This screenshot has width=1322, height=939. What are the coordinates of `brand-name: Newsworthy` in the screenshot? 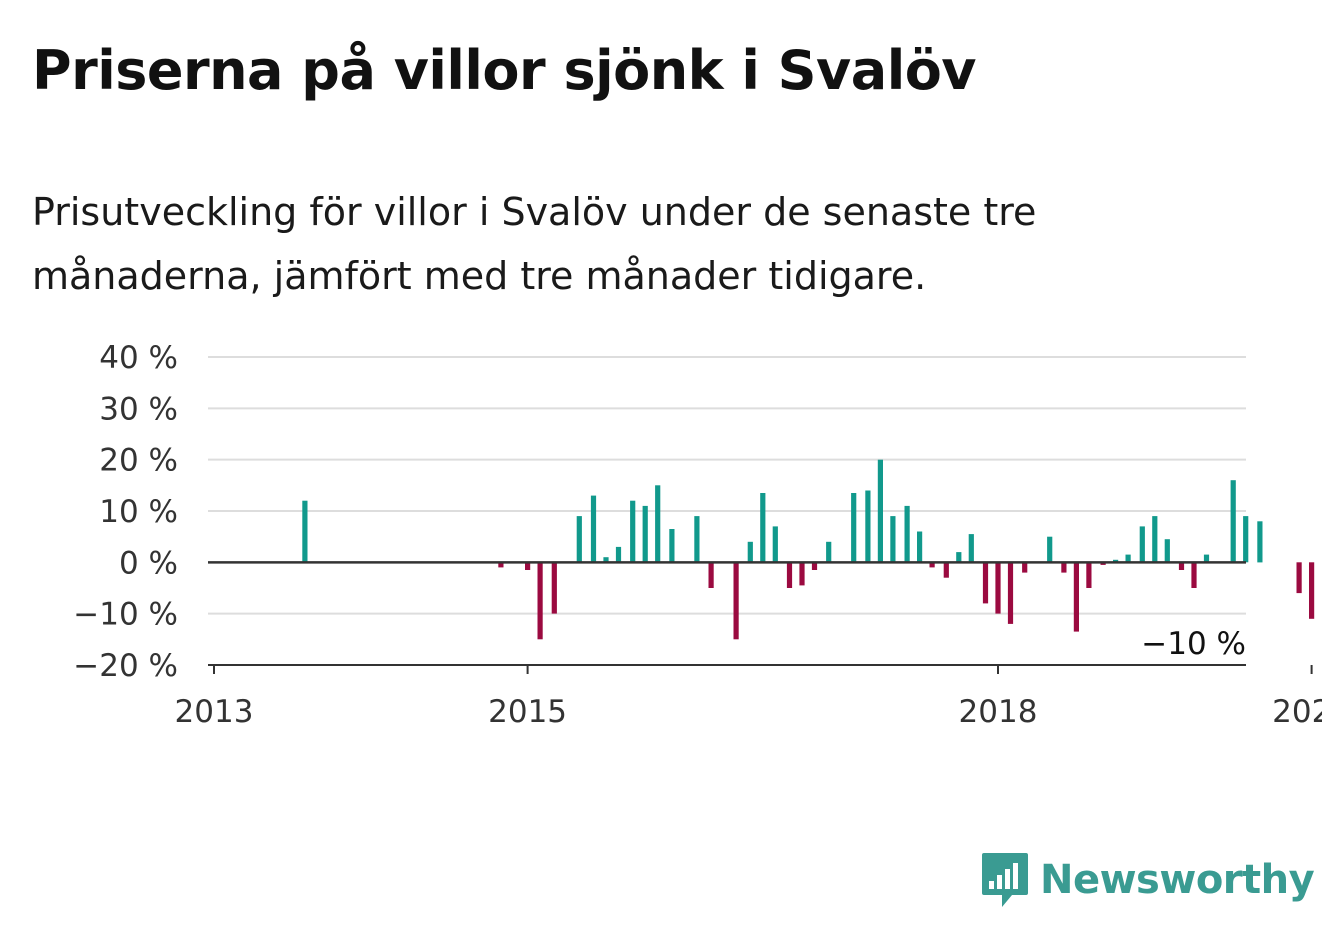 It's located at (1177, 880).